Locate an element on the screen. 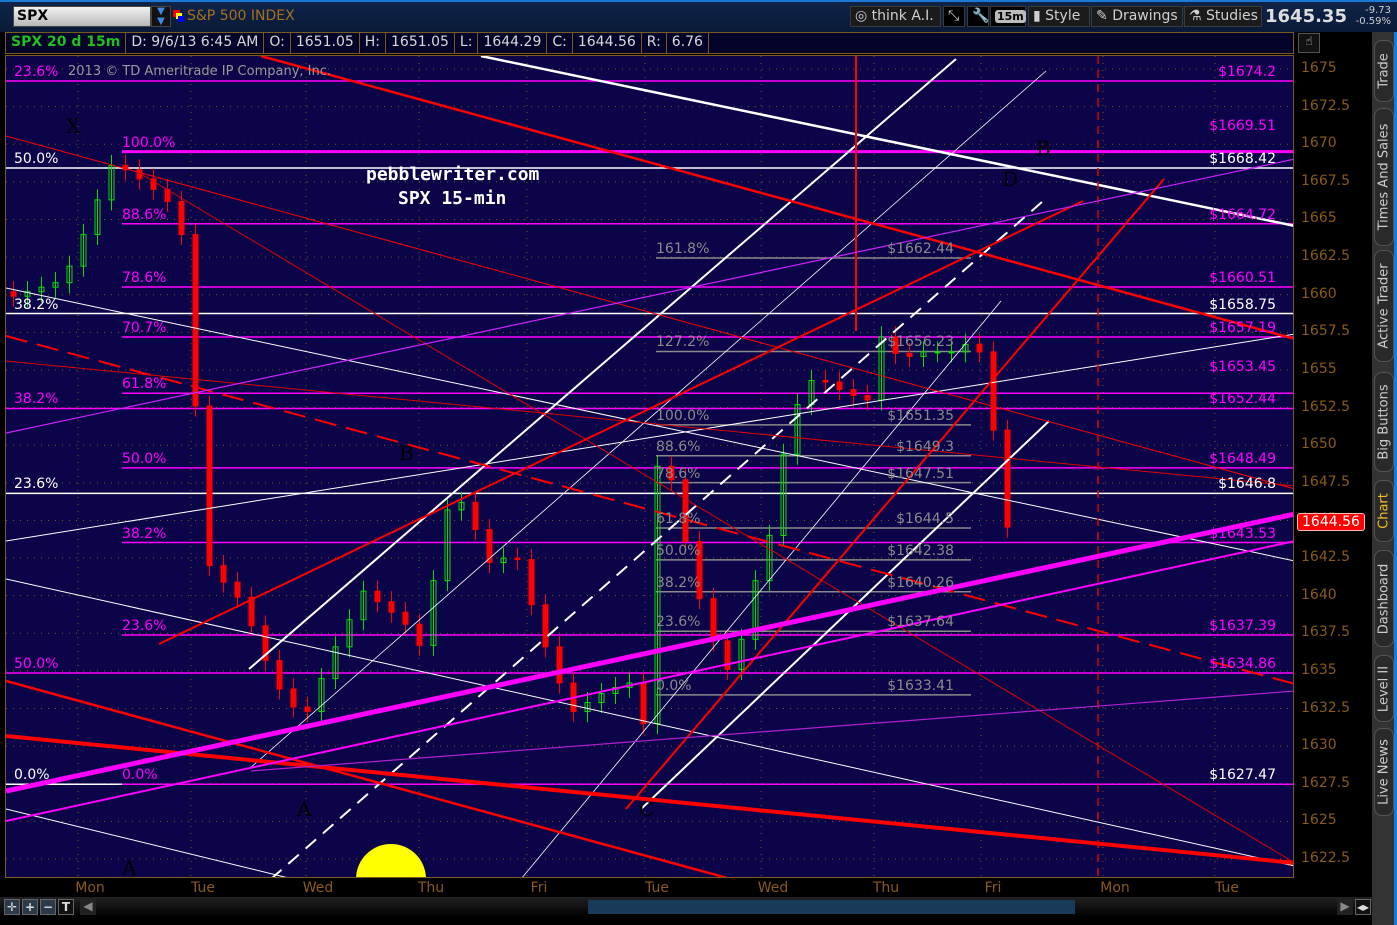  wave-label-d: D is located at coordinates (1010, 179).